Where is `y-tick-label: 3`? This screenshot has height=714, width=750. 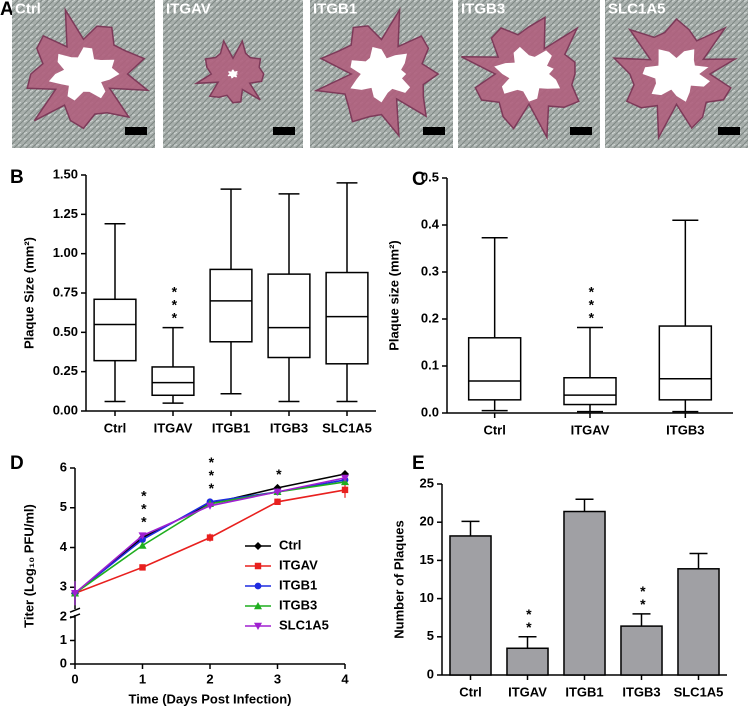 y-tick-label: 3 is located at coordinates (63, 586).